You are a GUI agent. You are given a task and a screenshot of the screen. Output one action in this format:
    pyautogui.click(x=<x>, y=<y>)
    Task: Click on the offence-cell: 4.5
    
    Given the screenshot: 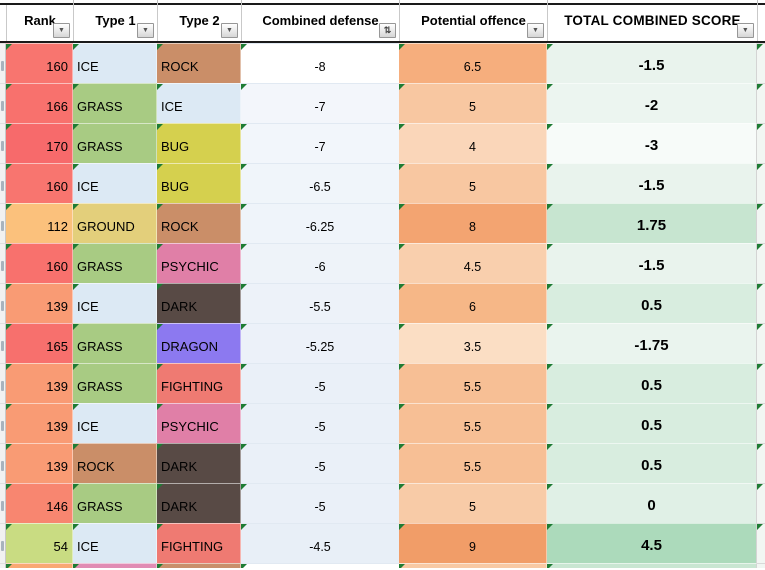 What is the action you would take?
    pyautogui.click(x=473, y=263)
    